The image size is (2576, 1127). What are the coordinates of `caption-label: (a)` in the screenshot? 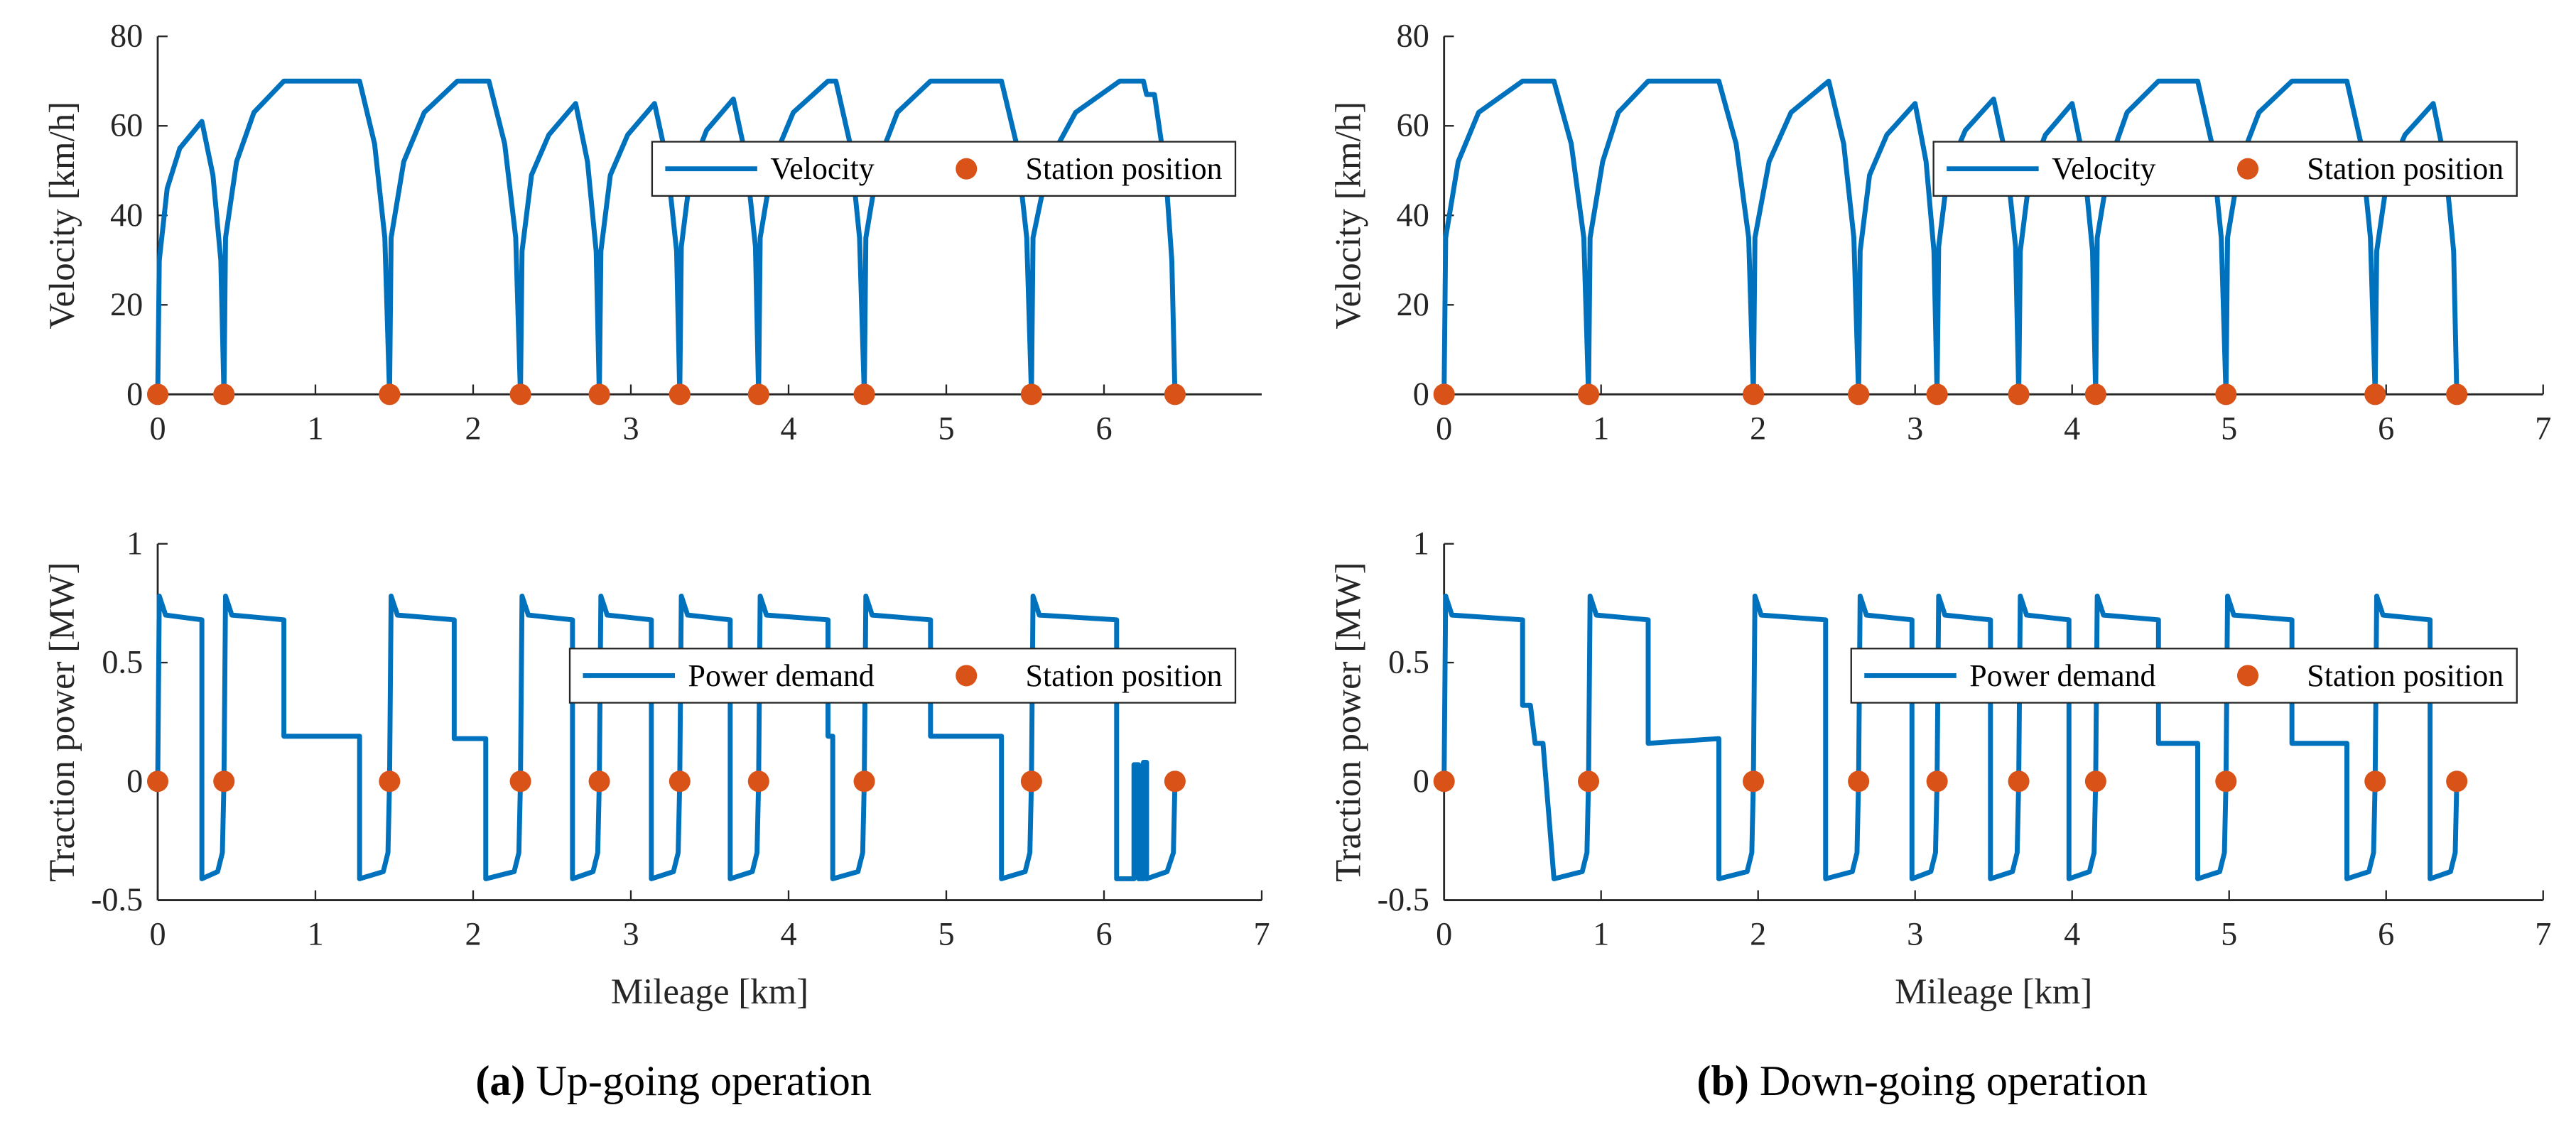 It's located at (500, 1080).